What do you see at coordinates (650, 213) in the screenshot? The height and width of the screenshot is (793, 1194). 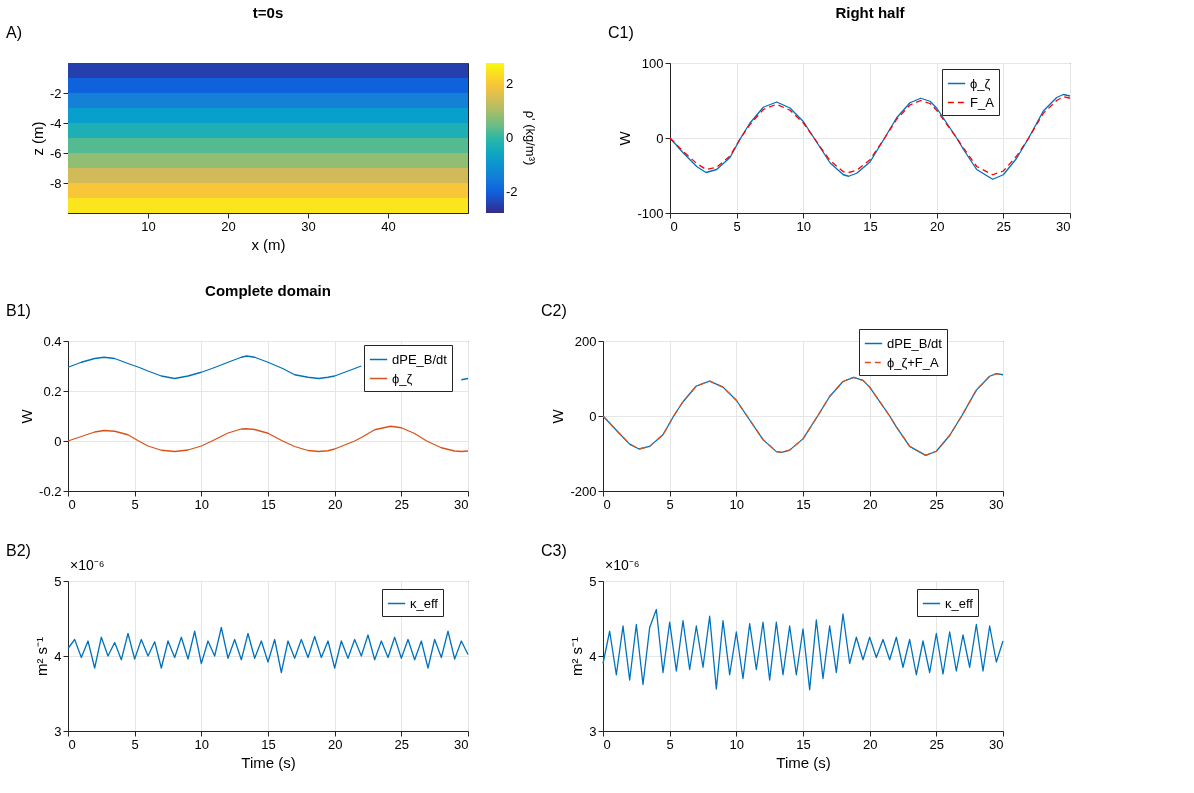 I see `y-tick-label: -100` at bounding box center [650, 213].